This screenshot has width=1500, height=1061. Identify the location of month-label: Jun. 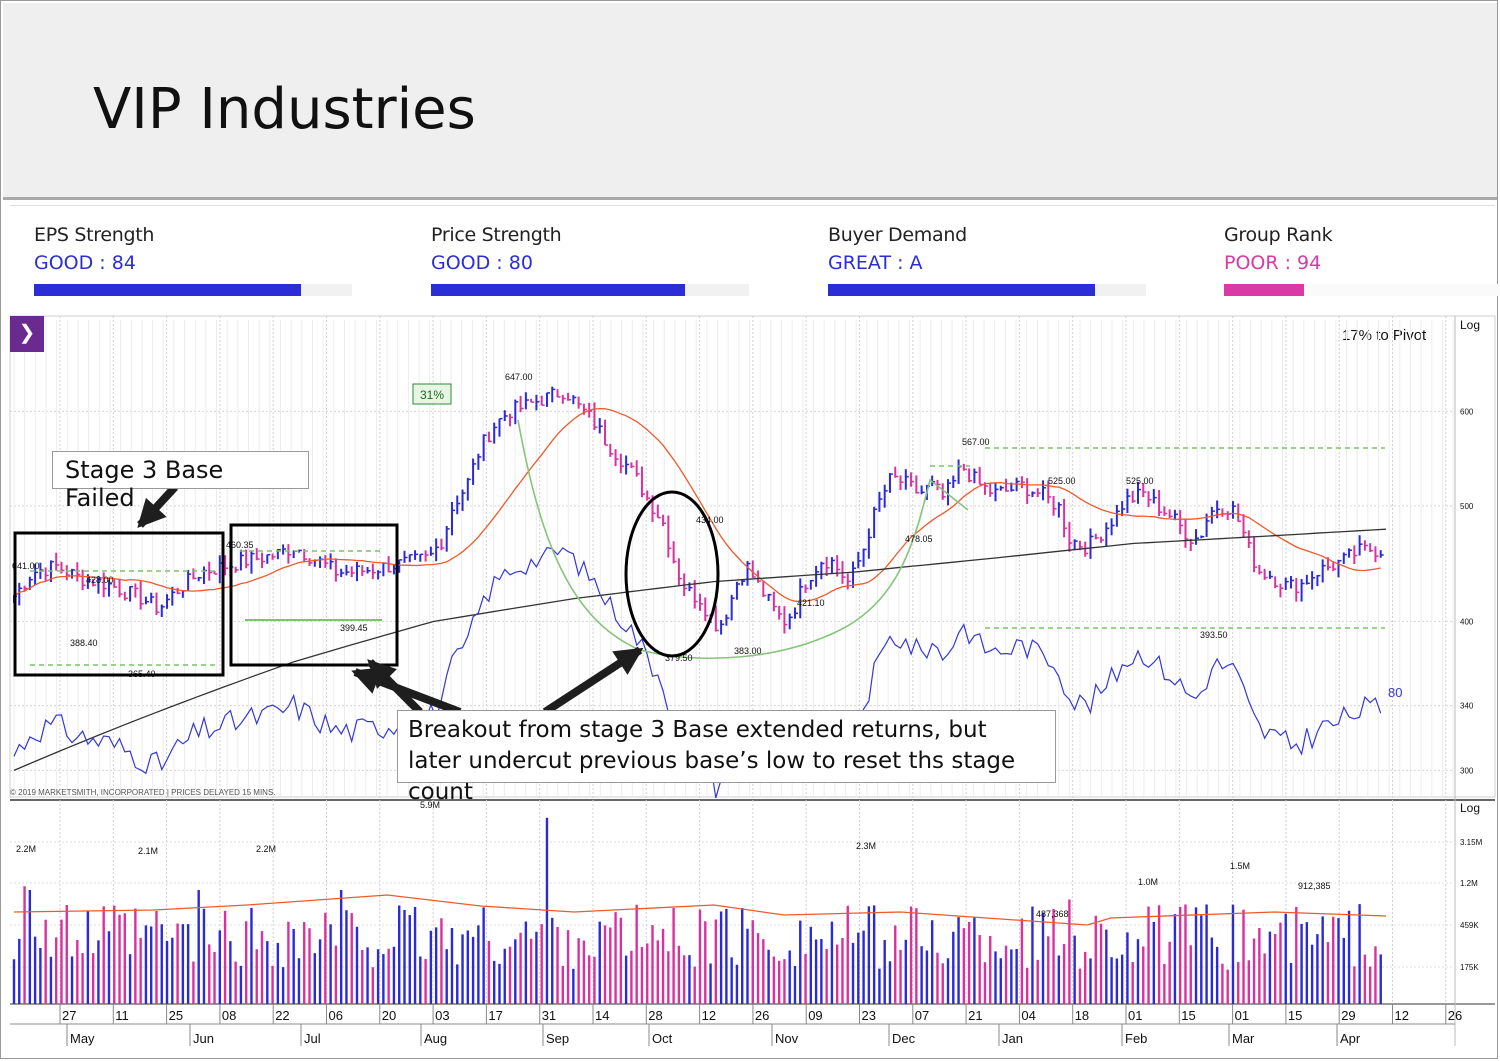
(203, 1038).